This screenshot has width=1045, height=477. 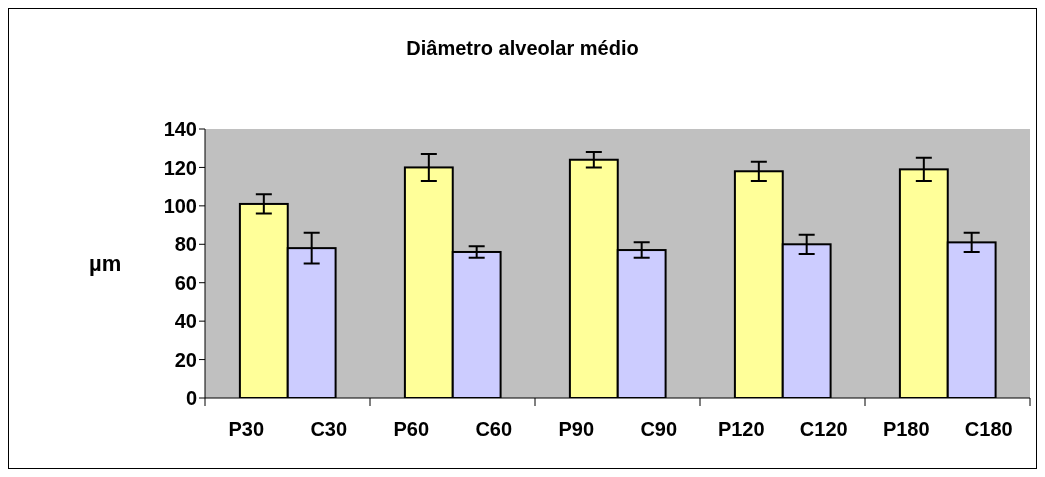 I want to click on x-tick-label: P180, so click(x=906, y=429).